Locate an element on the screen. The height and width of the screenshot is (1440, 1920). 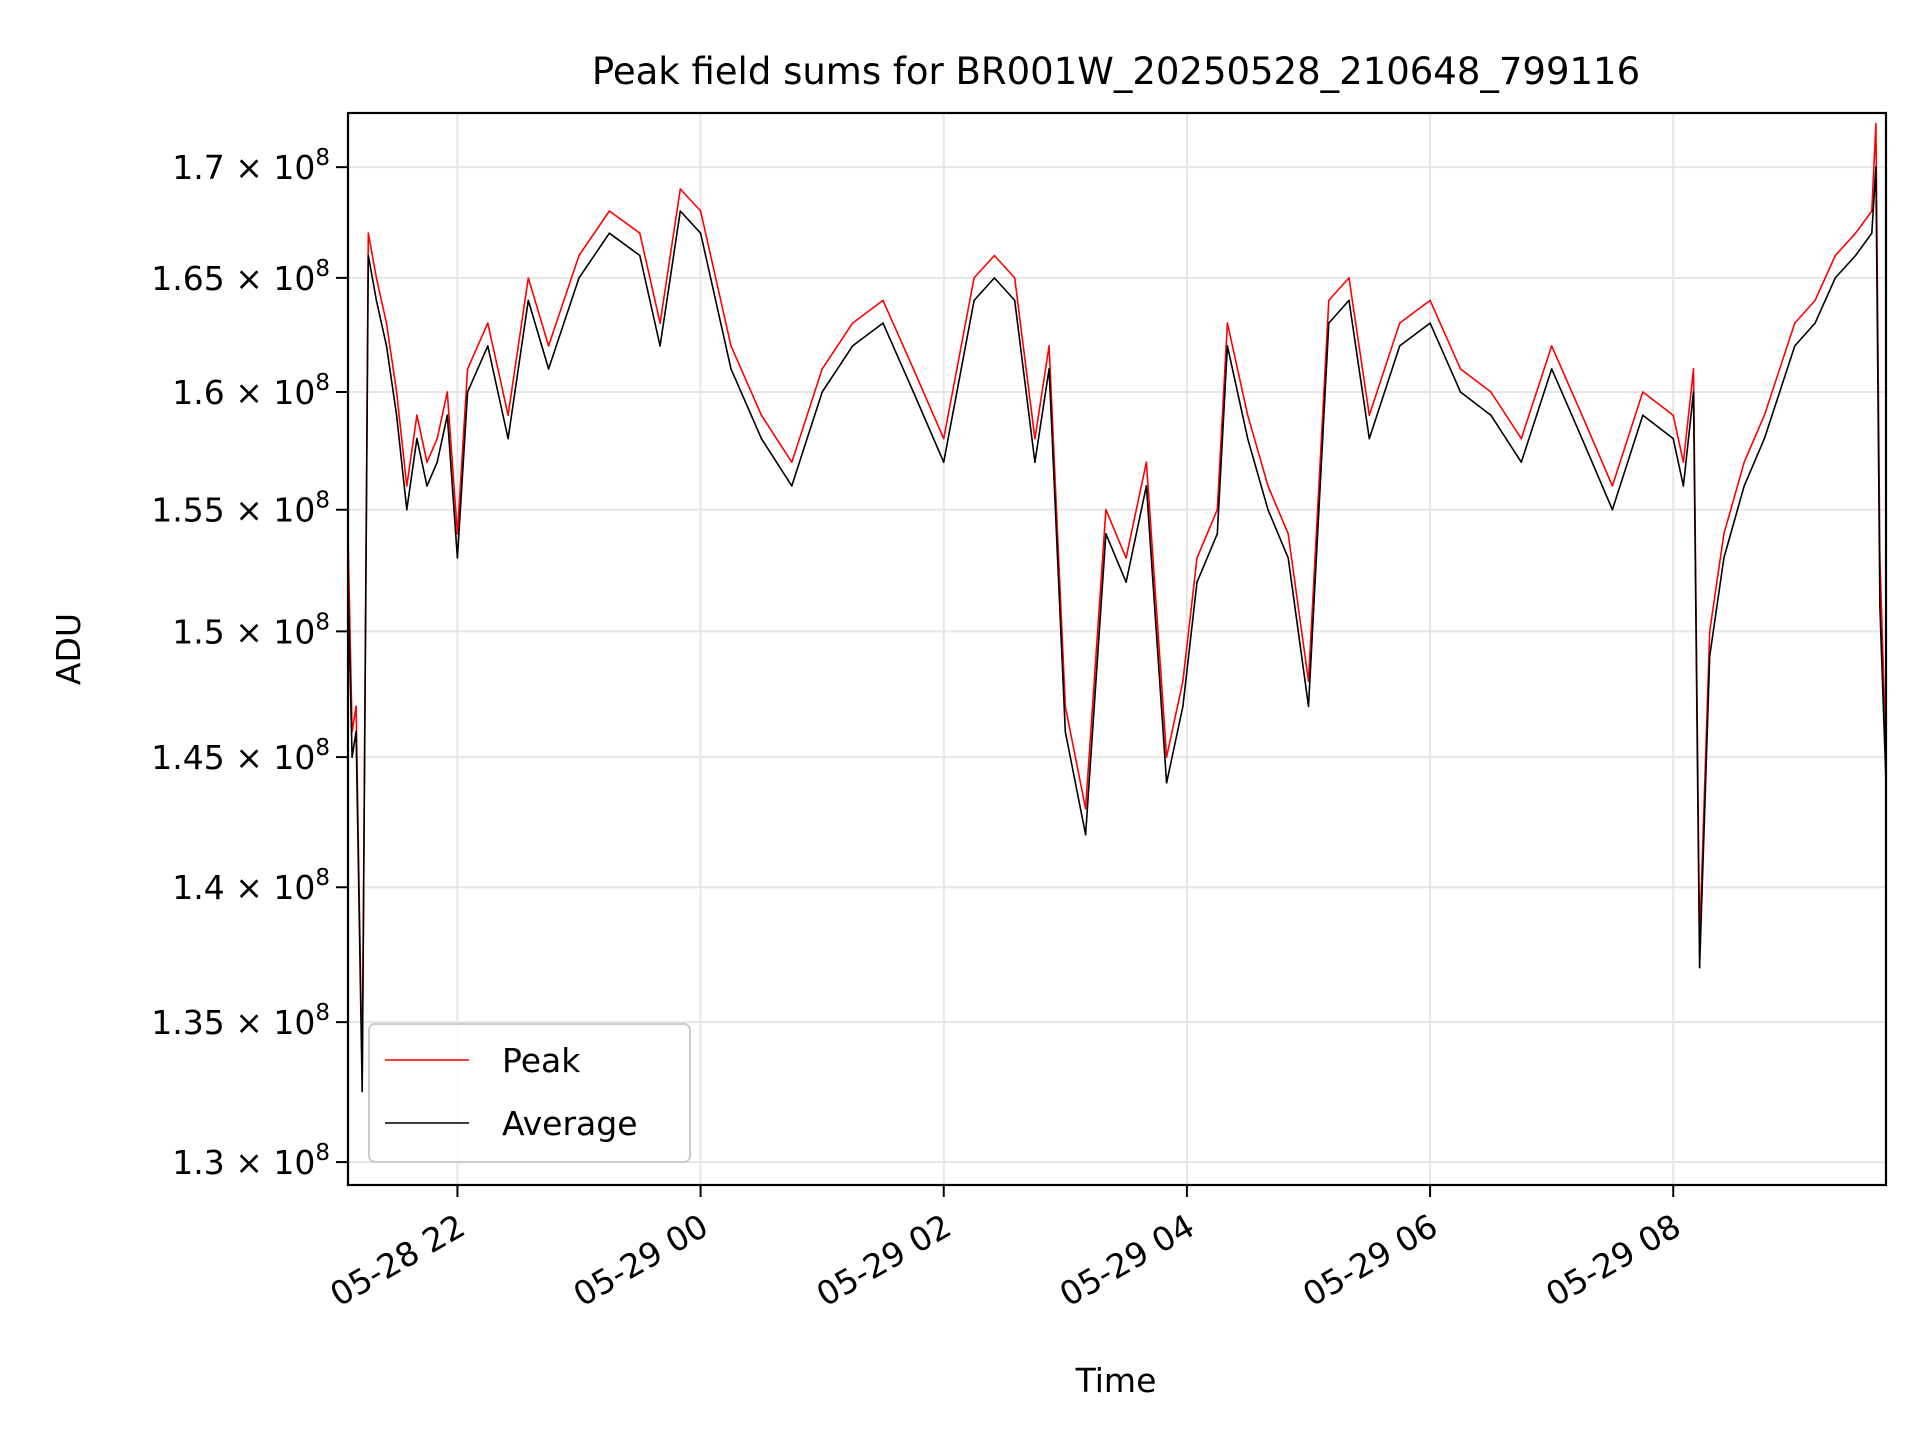
y-tick-label: 1.3 × 108 is located at coordinates (251, 1161).